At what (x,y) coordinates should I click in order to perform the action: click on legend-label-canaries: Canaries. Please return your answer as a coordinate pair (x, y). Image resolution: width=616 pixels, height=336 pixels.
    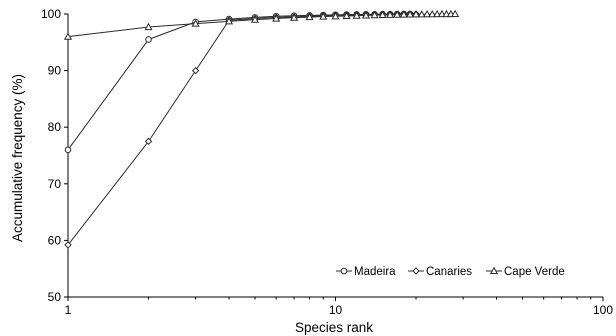
    Looking at the image, I should click on (449, 272).